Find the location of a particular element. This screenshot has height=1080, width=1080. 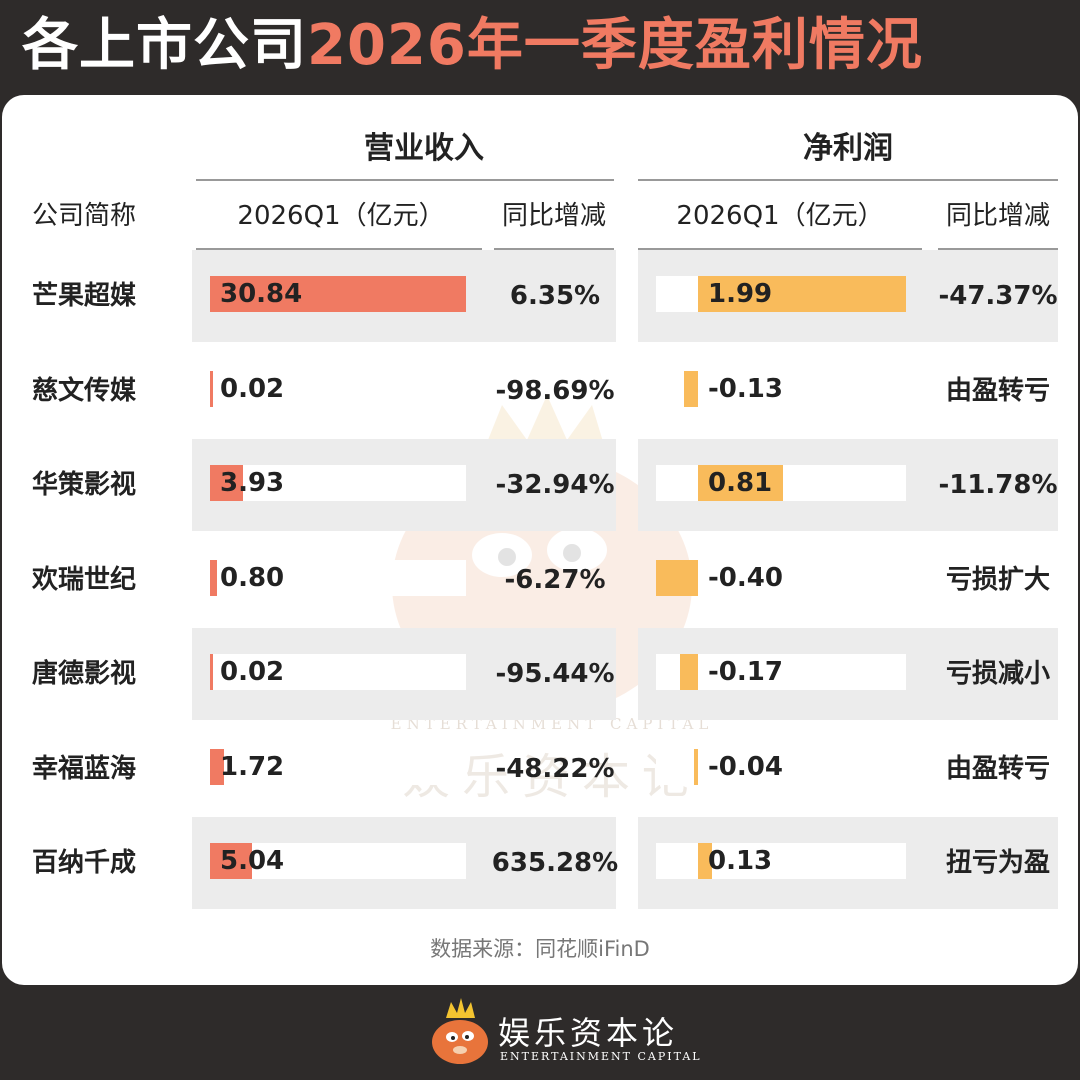

company-name: 百纳千成 is located at coordinates (84, 863).